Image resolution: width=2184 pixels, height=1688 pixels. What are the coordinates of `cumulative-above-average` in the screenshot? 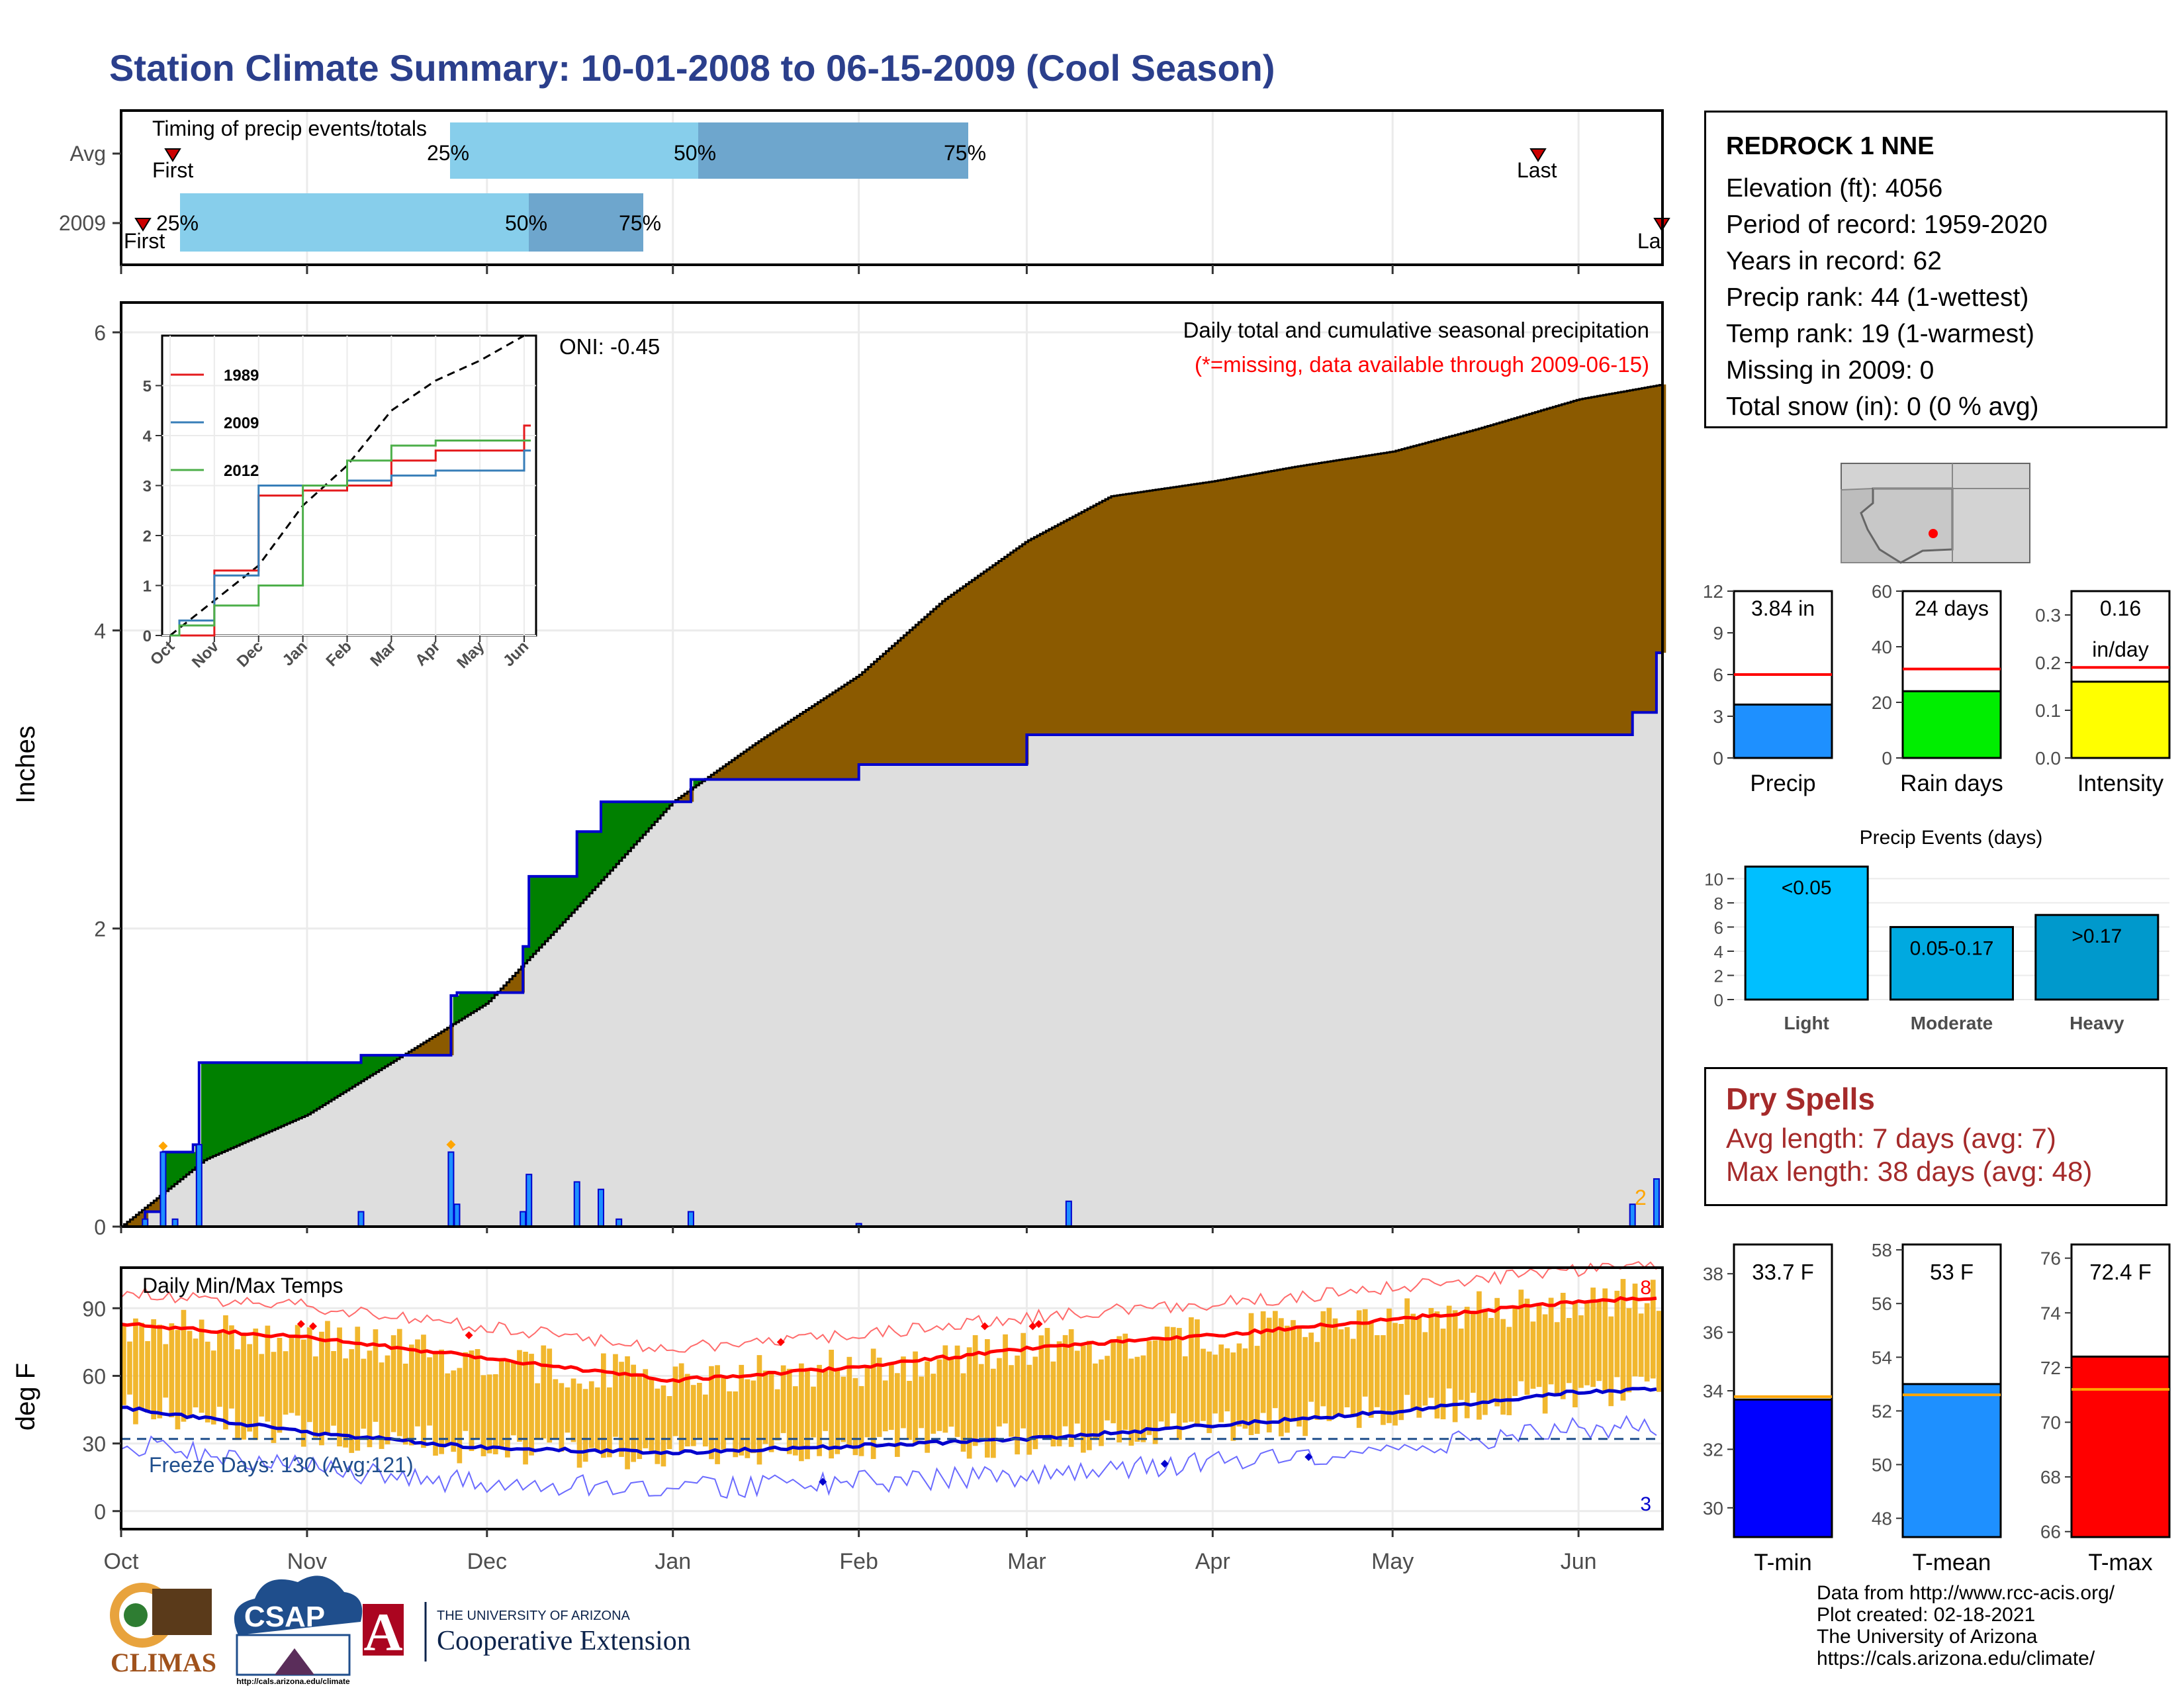 It's located at (435, 985).